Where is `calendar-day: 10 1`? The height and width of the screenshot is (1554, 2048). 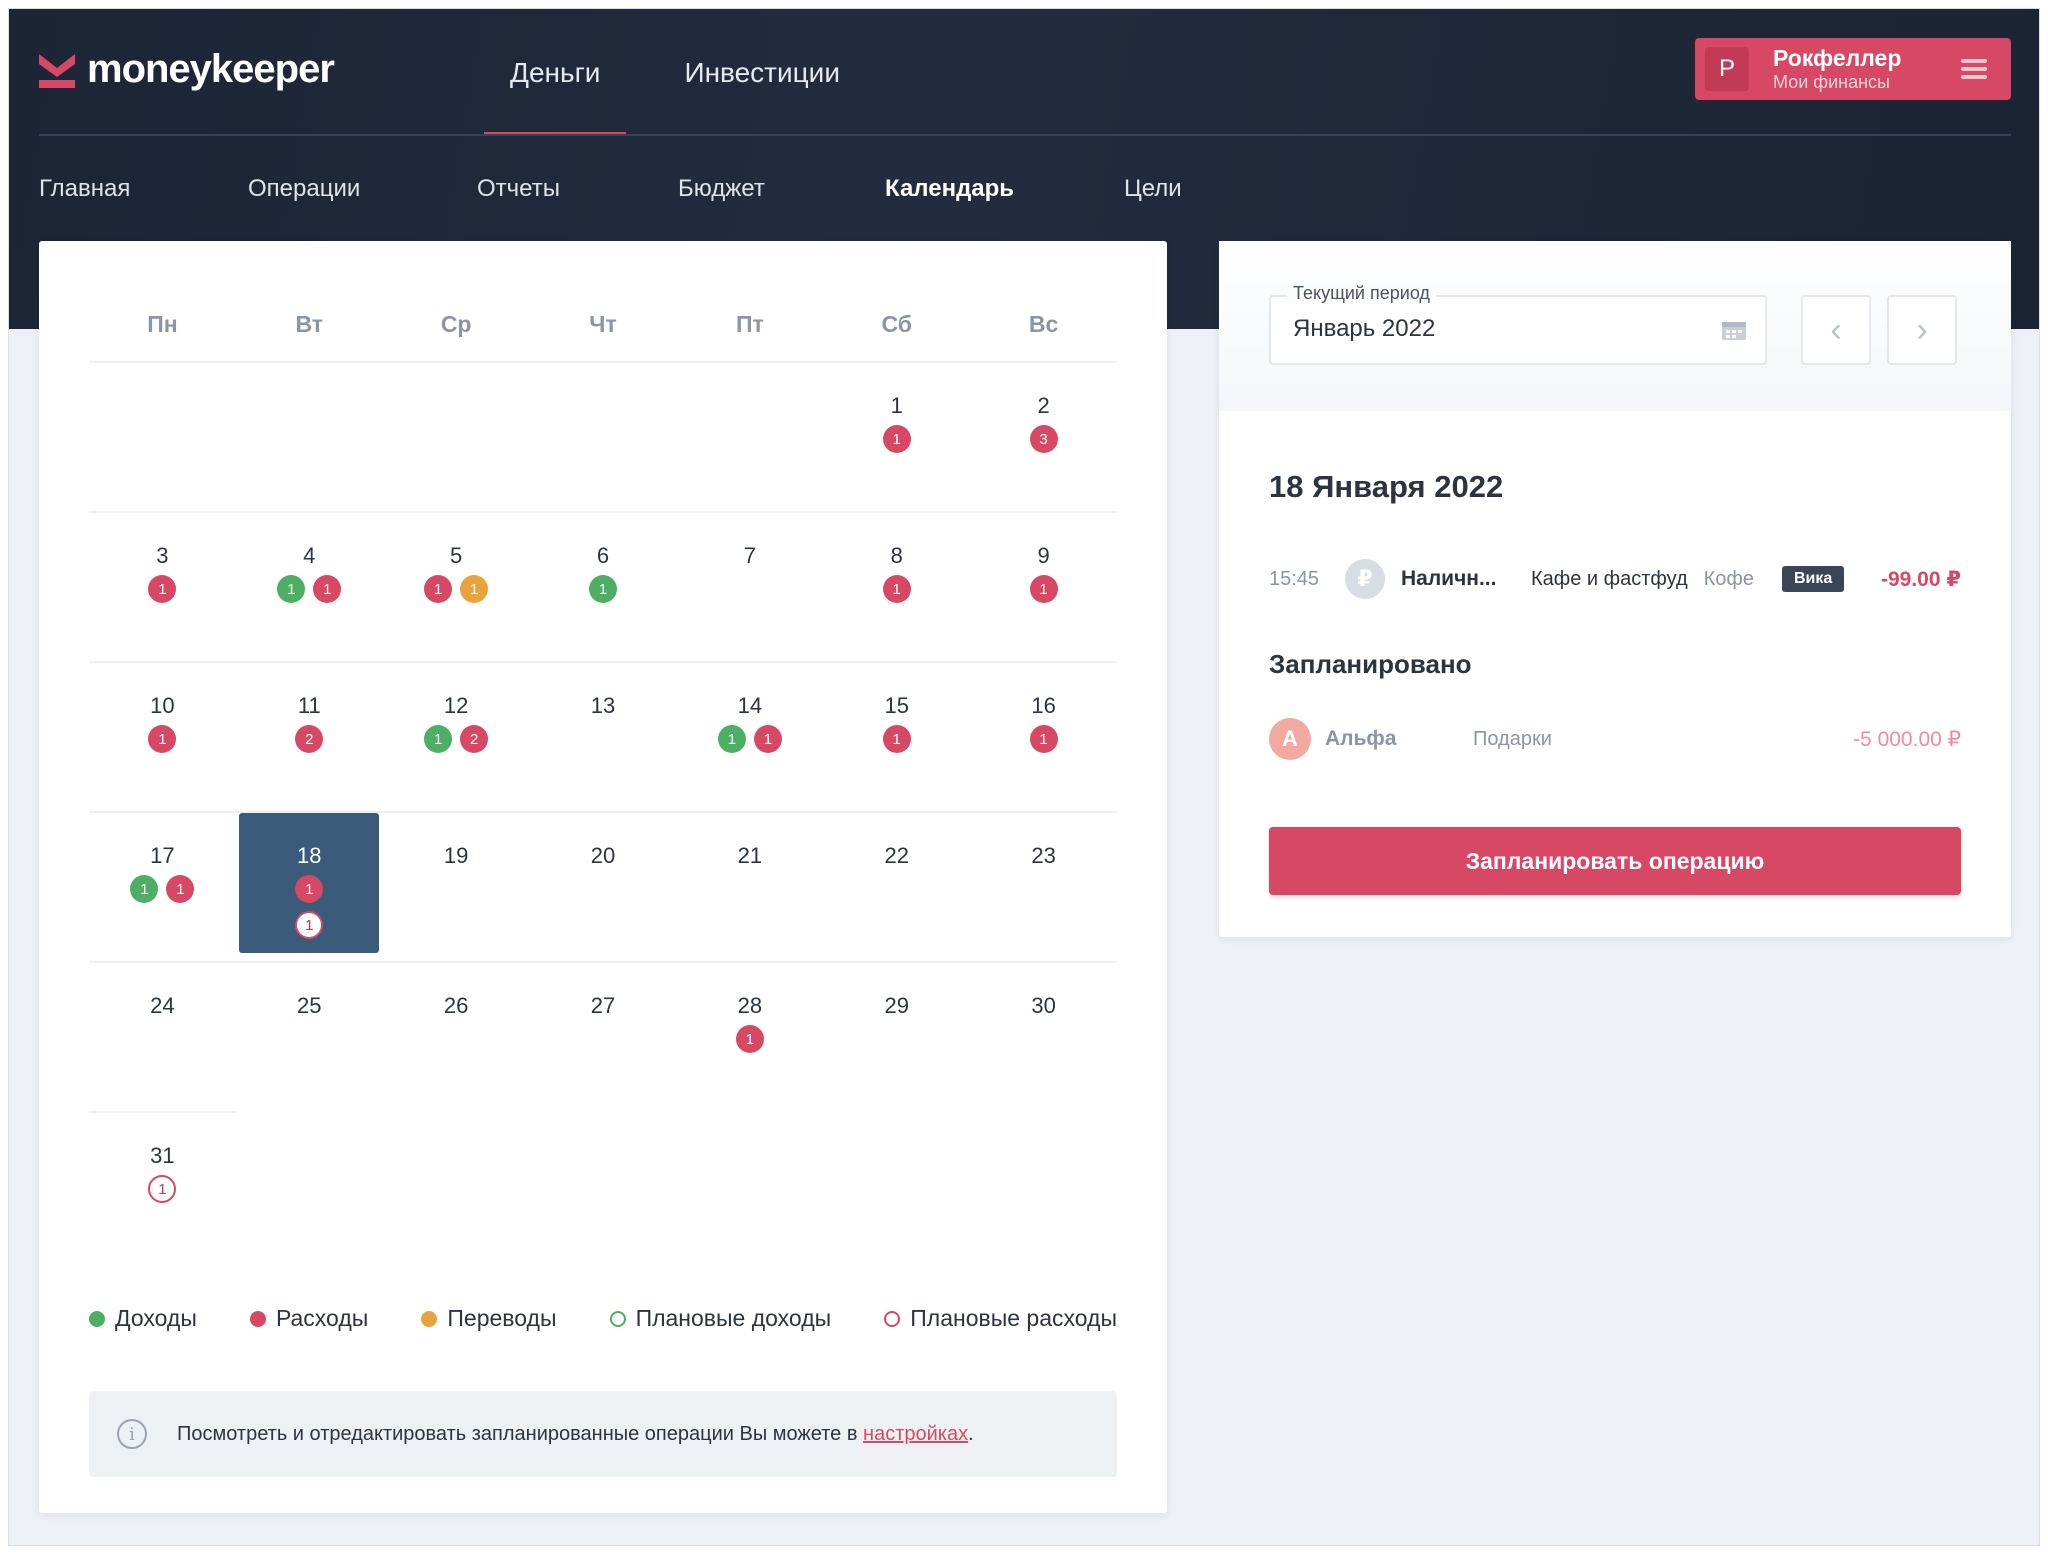 calendar-day: 10 1 is located at coordinates (162, 733).